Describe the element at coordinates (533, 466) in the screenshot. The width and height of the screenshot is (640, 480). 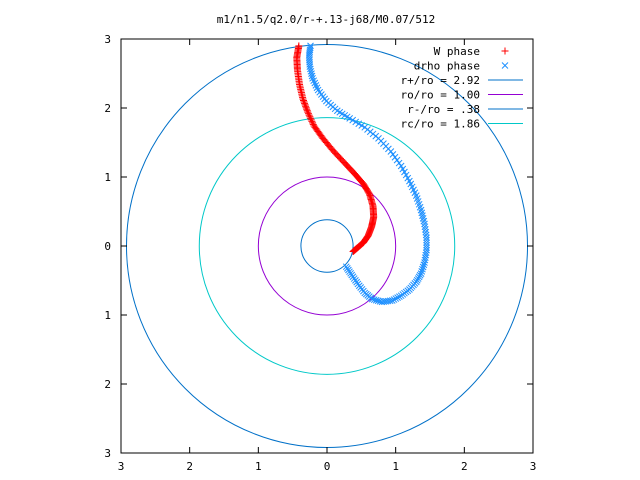
I see `x-tick-label: 3` at that location.